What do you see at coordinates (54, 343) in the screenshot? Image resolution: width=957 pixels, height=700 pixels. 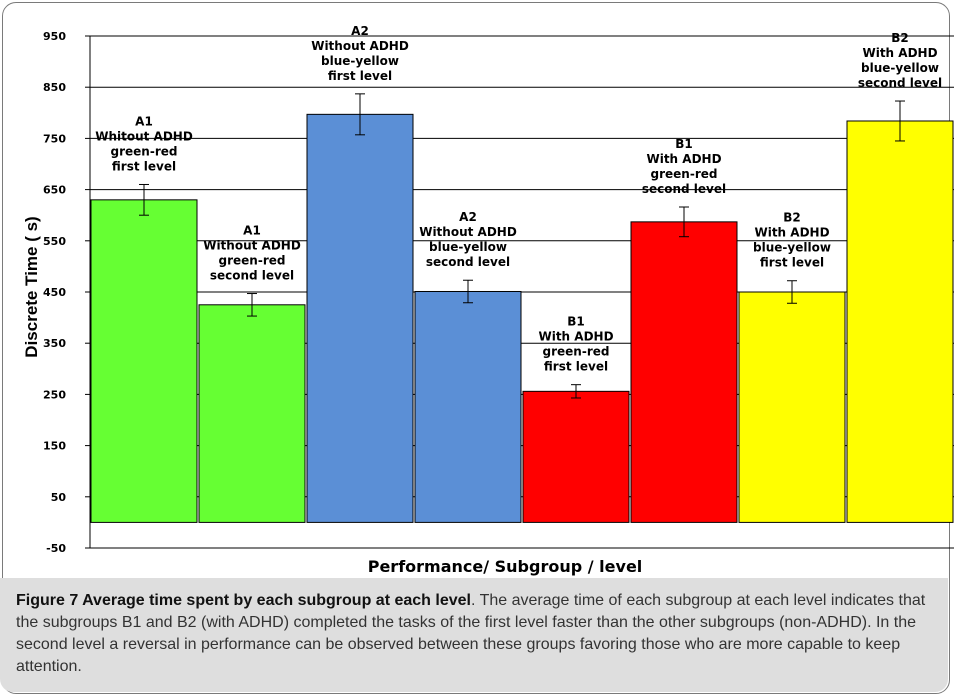 I see `y-tick-label: 350` at bounding box center [54, 343].